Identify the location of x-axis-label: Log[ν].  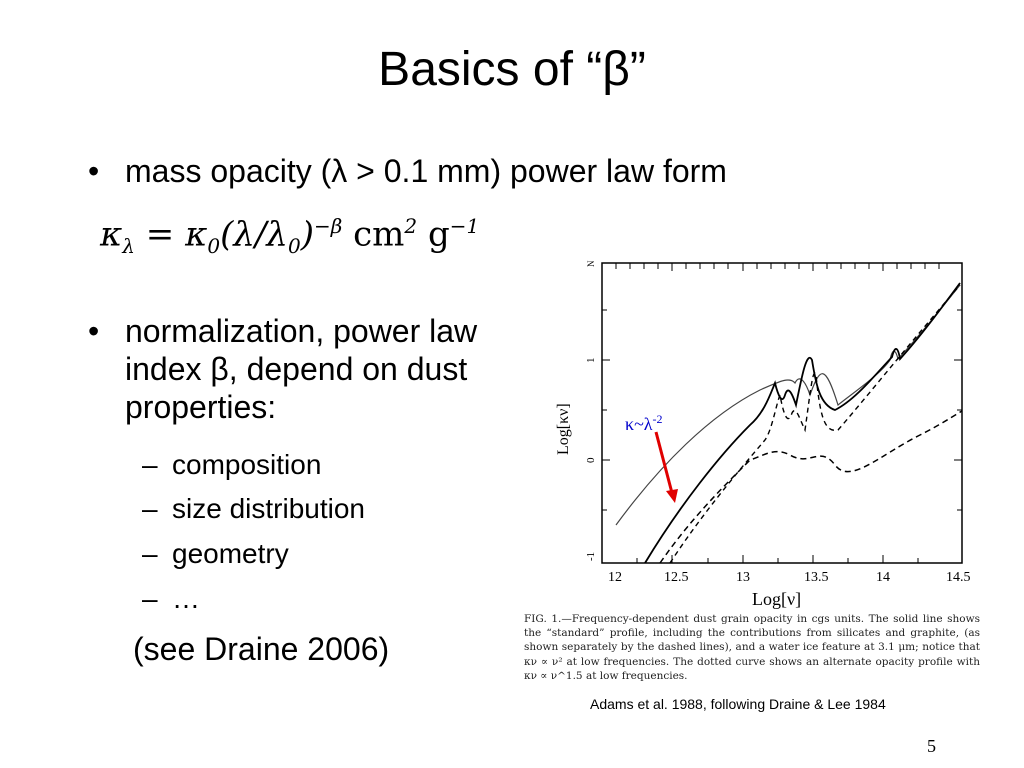
(776, 599).